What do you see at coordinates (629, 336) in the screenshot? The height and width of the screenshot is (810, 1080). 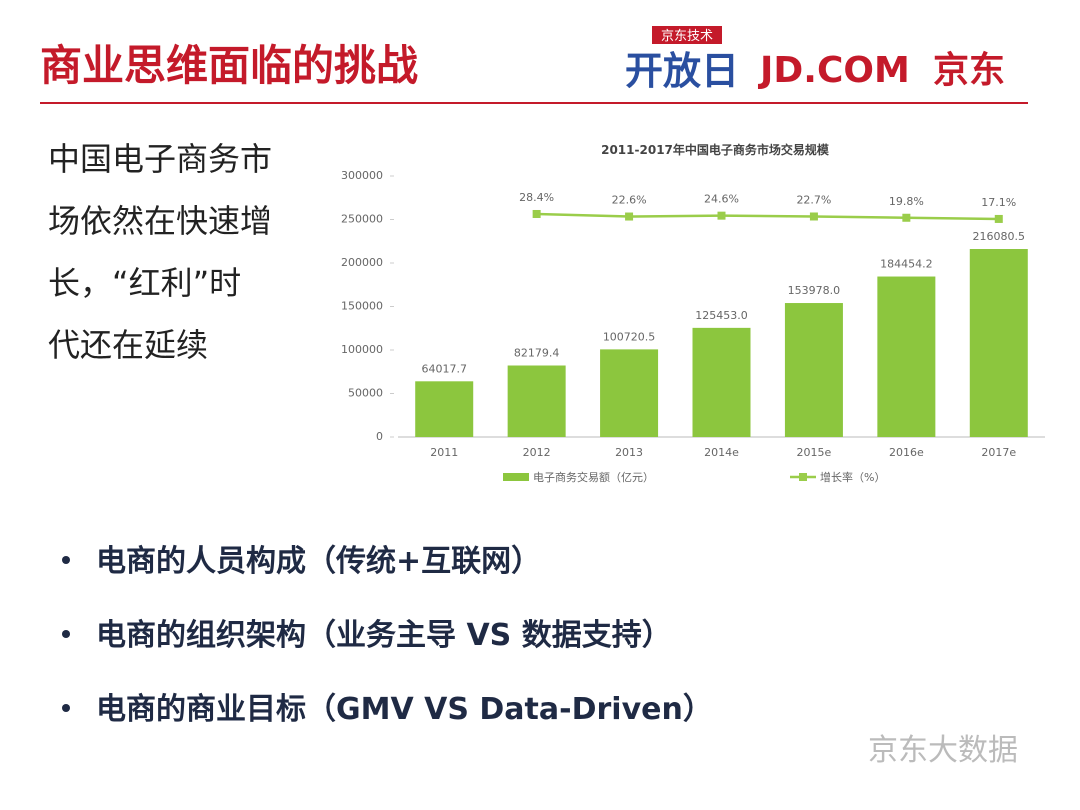 I see `bar-label: 100720.5` at bounding box center [629, 336].